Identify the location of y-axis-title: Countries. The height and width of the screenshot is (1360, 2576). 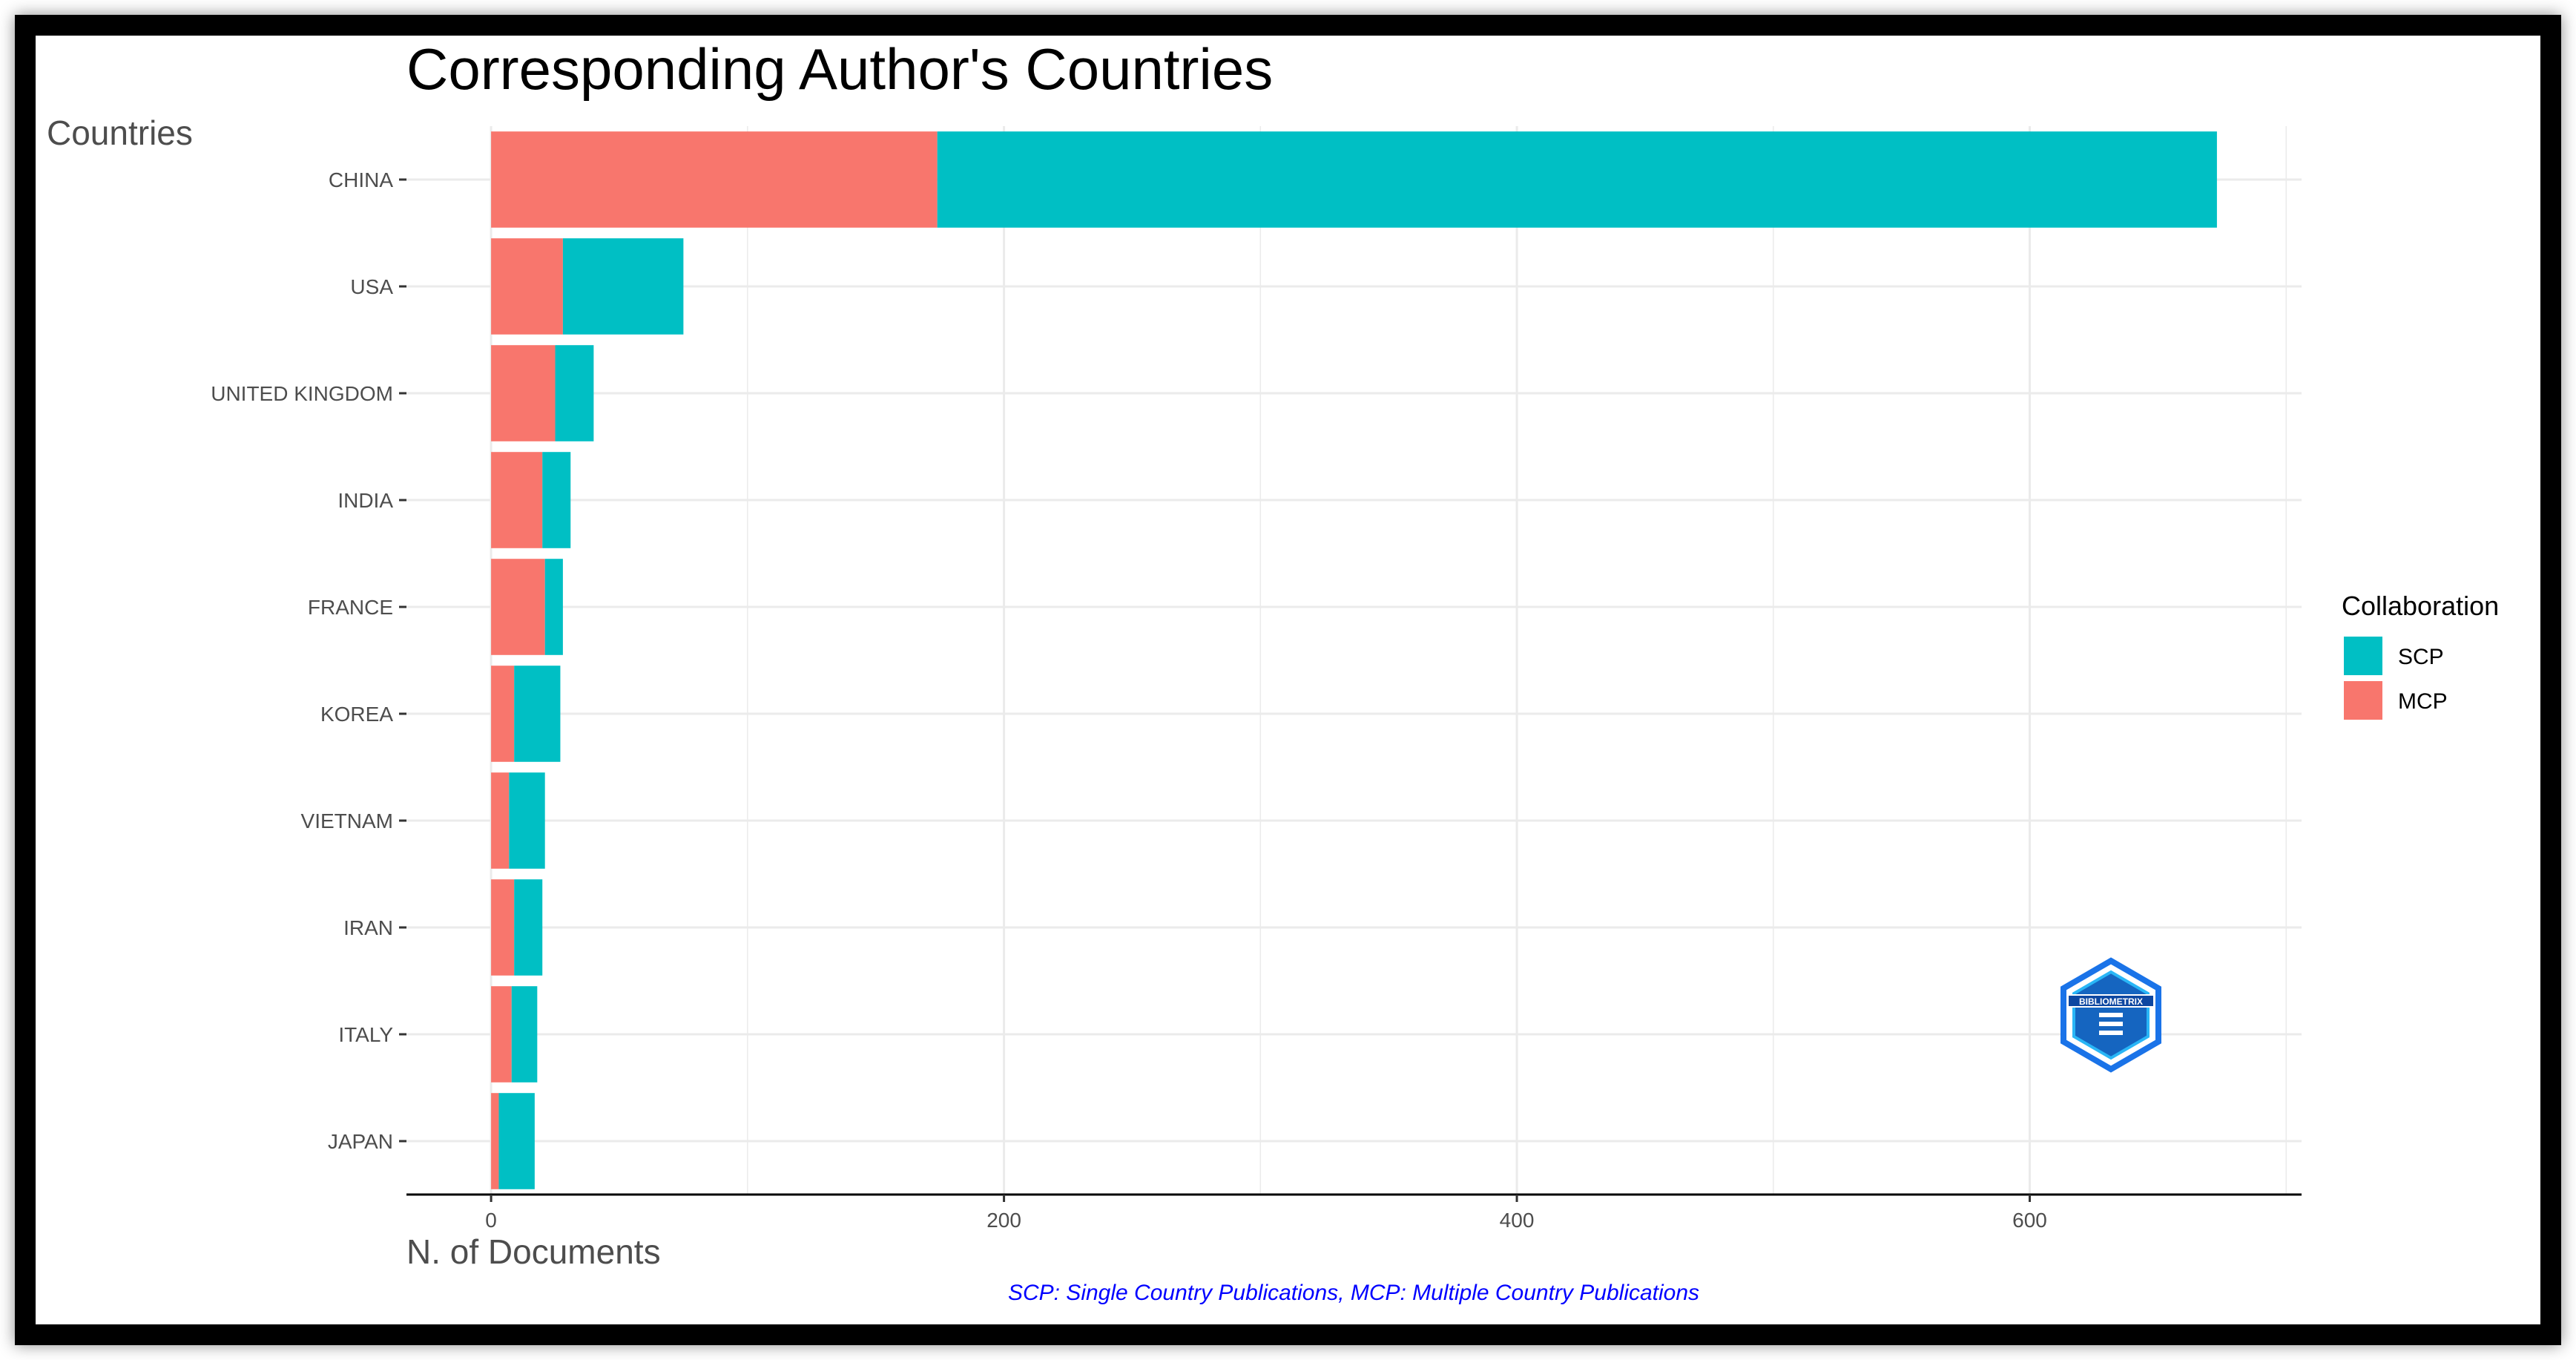
(120, 133).